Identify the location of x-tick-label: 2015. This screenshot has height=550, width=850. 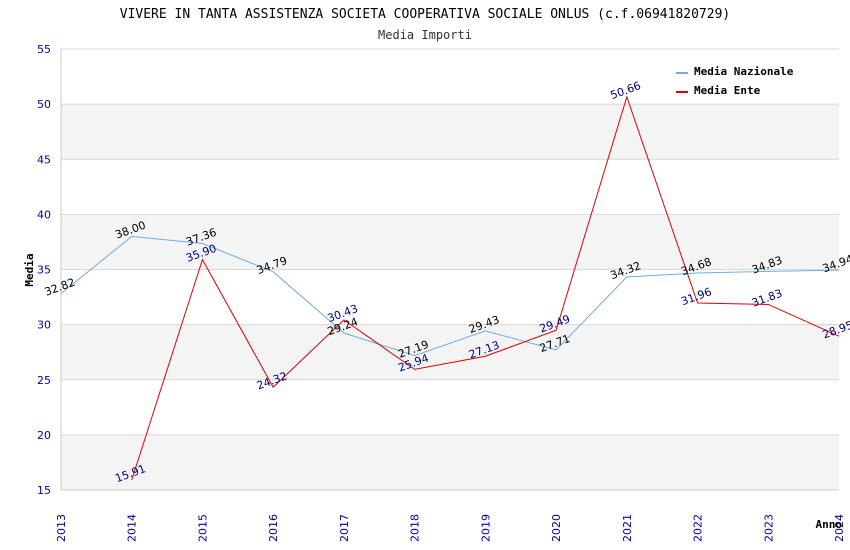
(202, 528).